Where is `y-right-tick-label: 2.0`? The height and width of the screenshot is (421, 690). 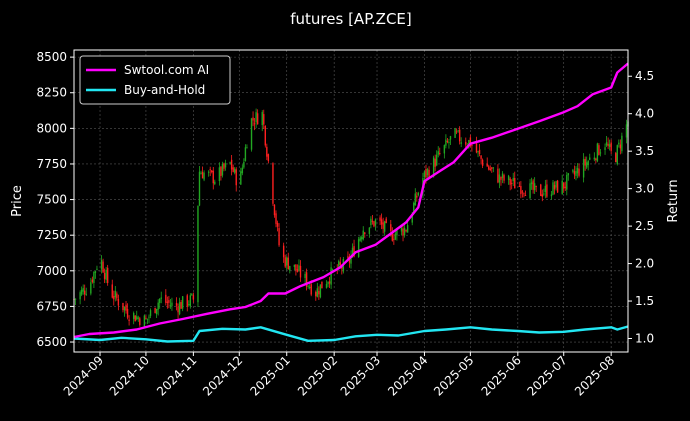 y-right-tick-label: 2.0 is located at coordinates (644, 264).